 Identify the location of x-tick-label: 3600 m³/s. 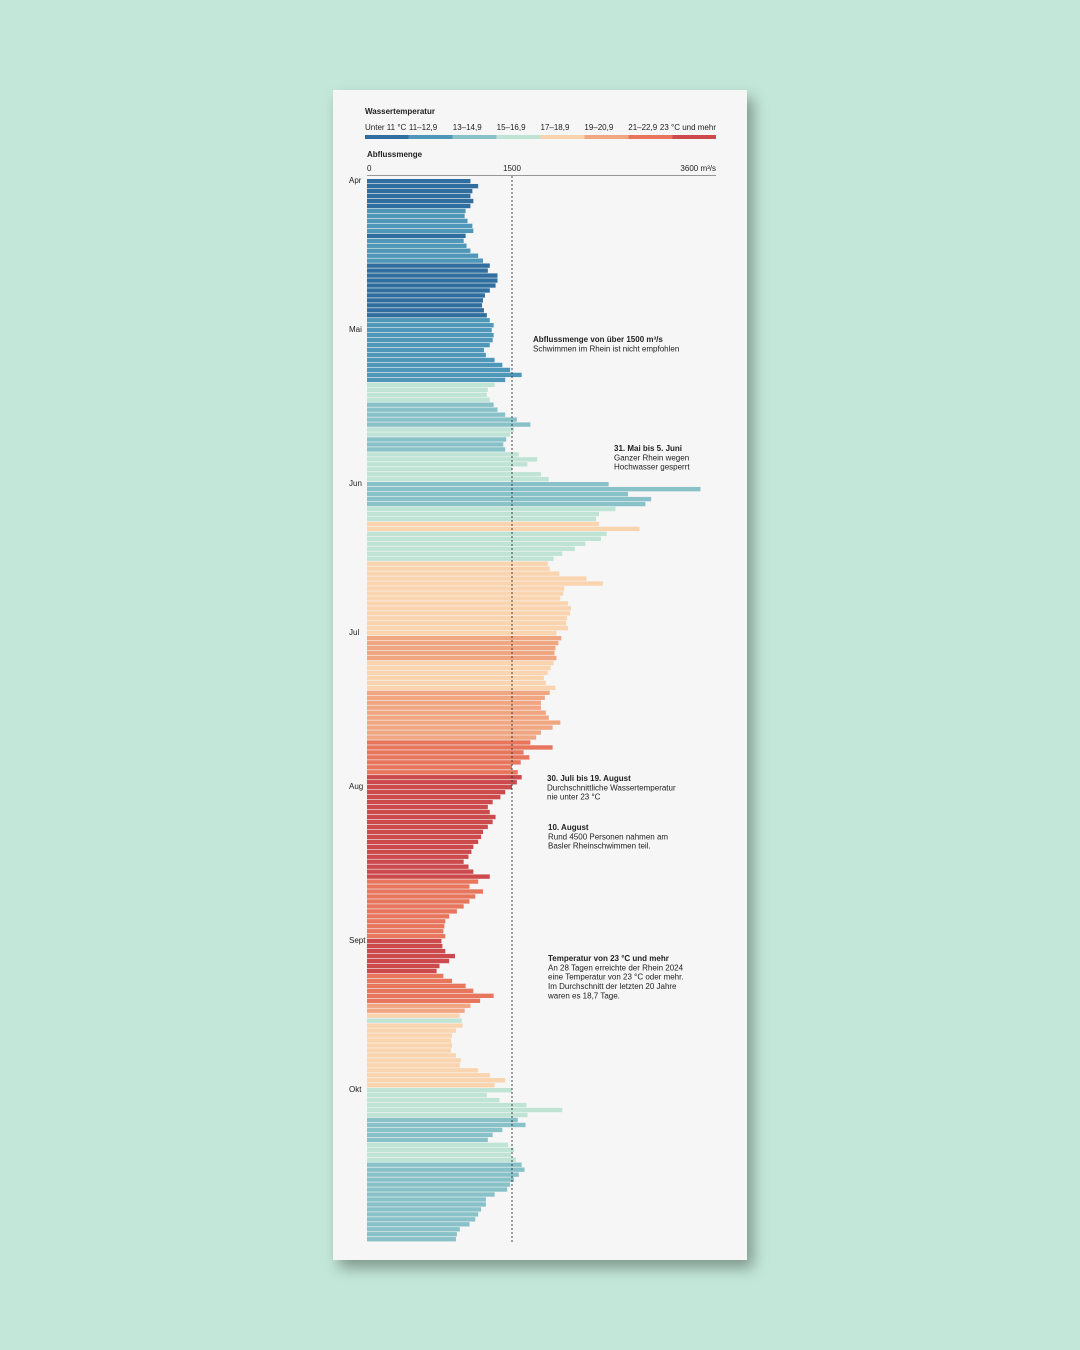
(698, 168).